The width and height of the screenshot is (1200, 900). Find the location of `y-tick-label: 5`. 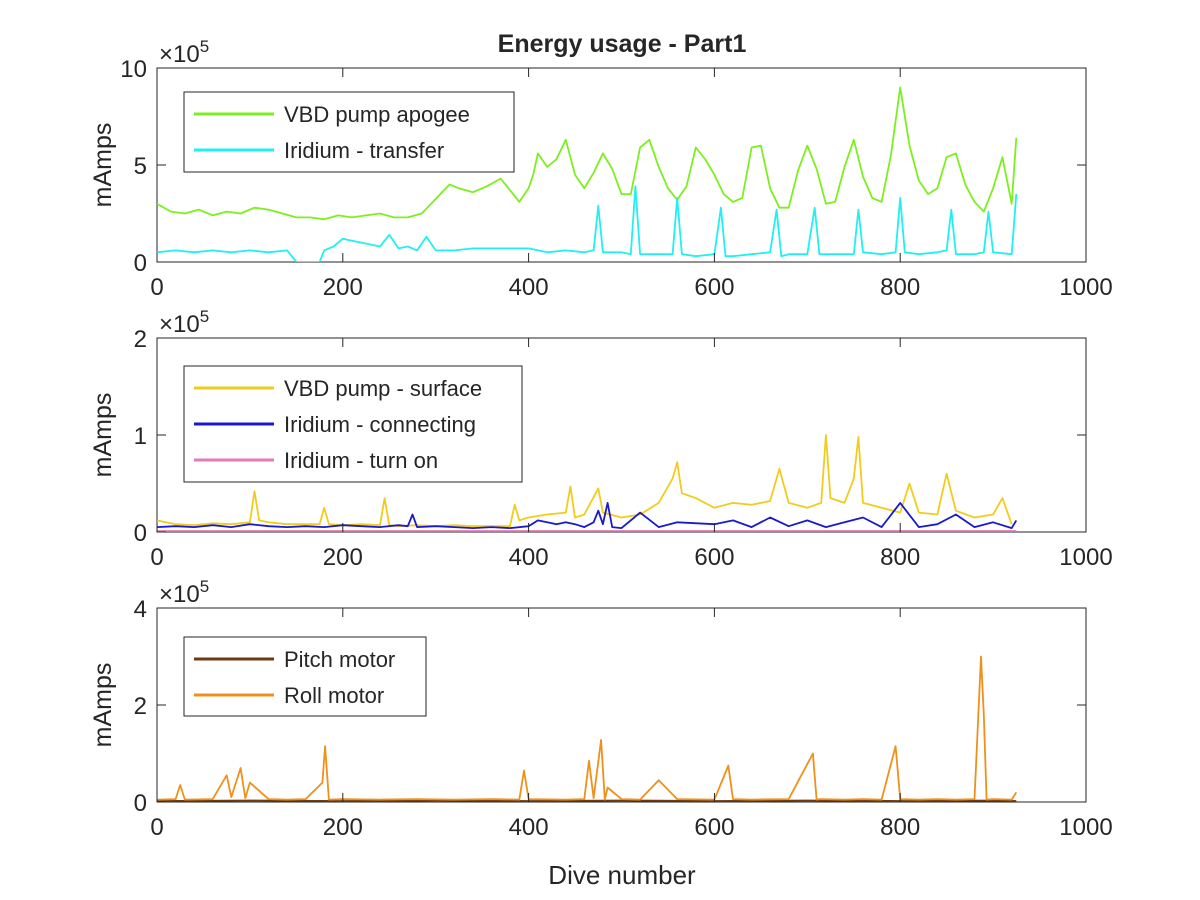

y-tick-label: 5 is located at coordinates (140, 166).